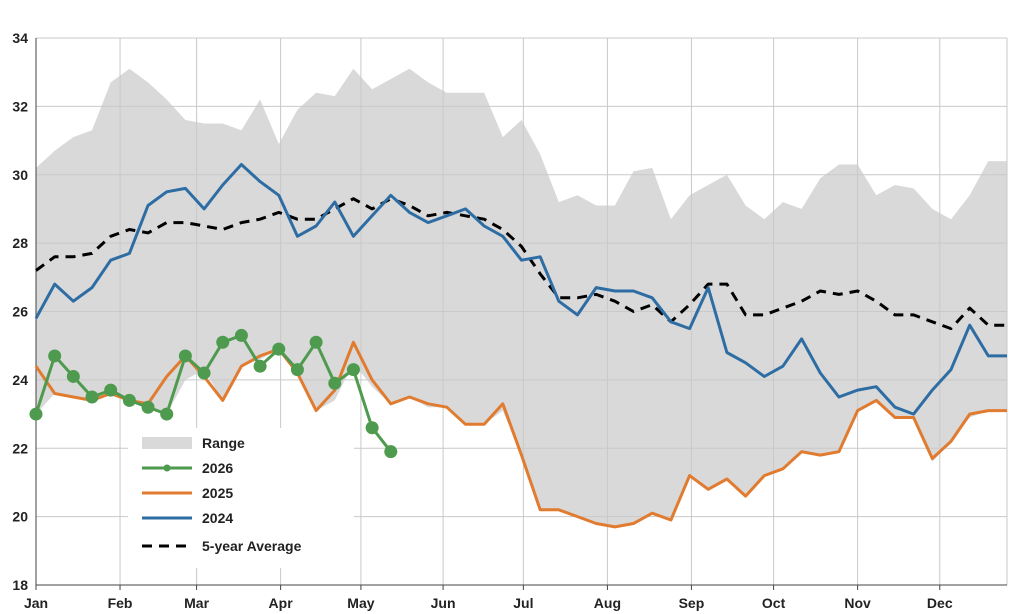  I want to click on legend-label-5-year-average: 5-year Average, so click(252, 546).